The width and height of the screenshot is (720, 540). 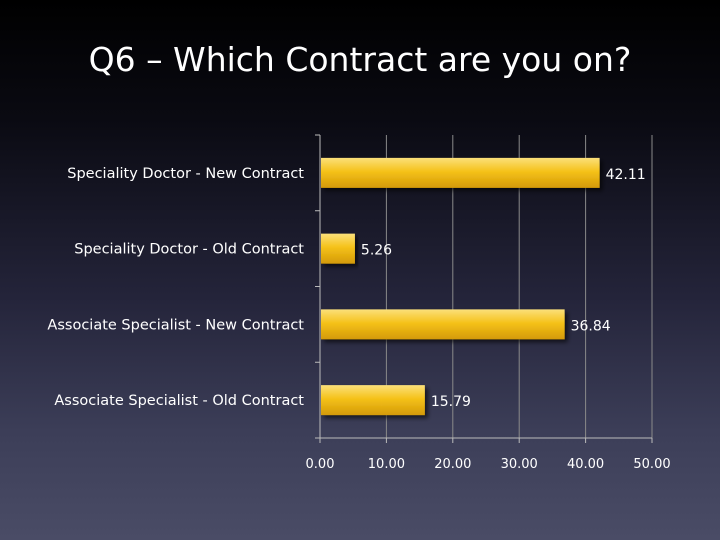 What do you see at coordinates (519, 464) in the screenshot?
I see `x-tick-label-3: 30.00` at bounding box center [519, 464].